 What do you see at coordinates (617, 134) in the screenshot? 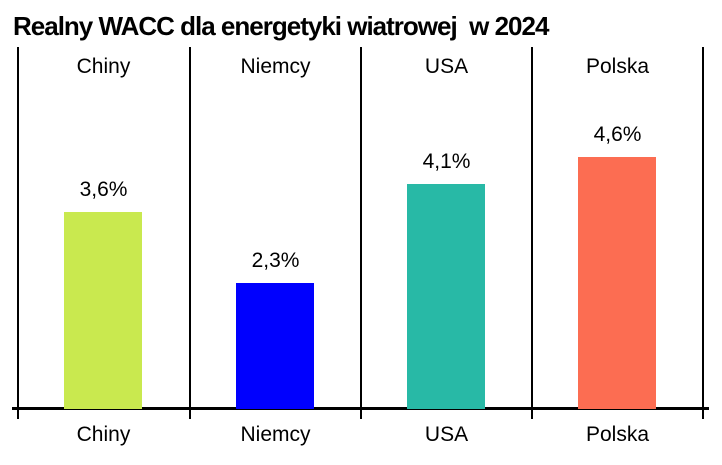
I see `bar-value-label: 4,6%` at bounding box center [617, 134].